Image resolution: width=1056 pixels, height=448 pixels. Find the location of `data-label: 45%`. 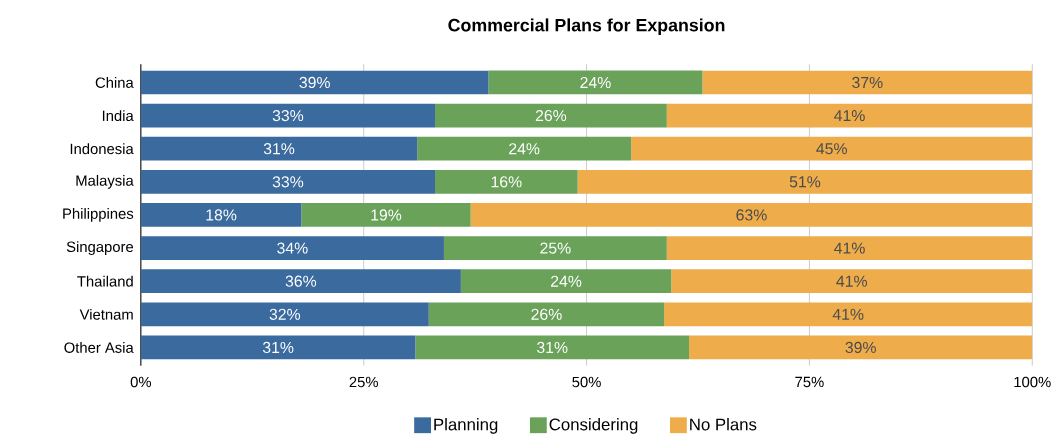

data-label: 45% is located at coordinates (831, 149).